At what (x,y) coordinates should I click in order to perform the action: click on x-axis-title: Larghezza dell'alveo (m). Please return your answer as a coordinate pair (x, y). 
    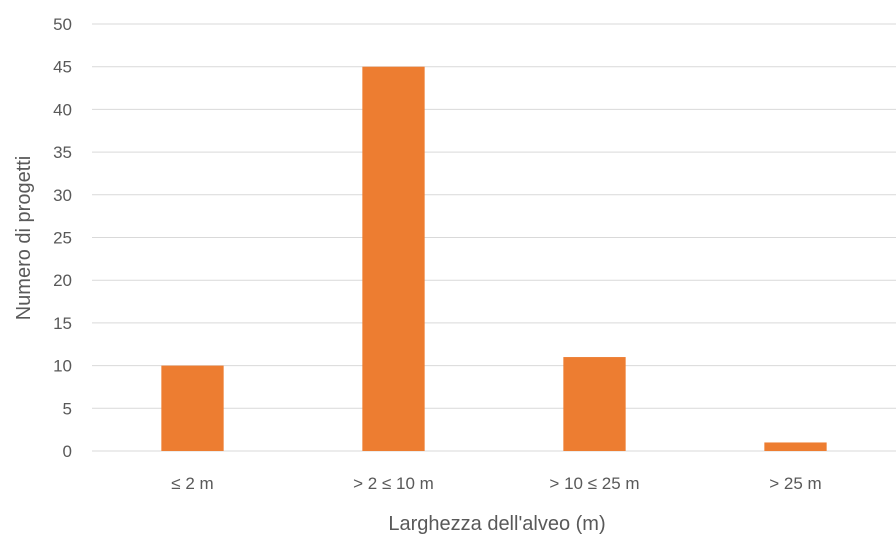
    Looking at the image, I should click on (496, 524).